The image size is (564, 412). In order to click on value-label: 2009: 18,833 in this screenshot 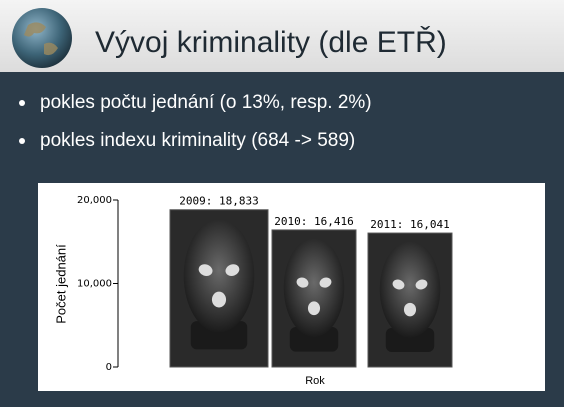, I will do `click(218, 201)`.